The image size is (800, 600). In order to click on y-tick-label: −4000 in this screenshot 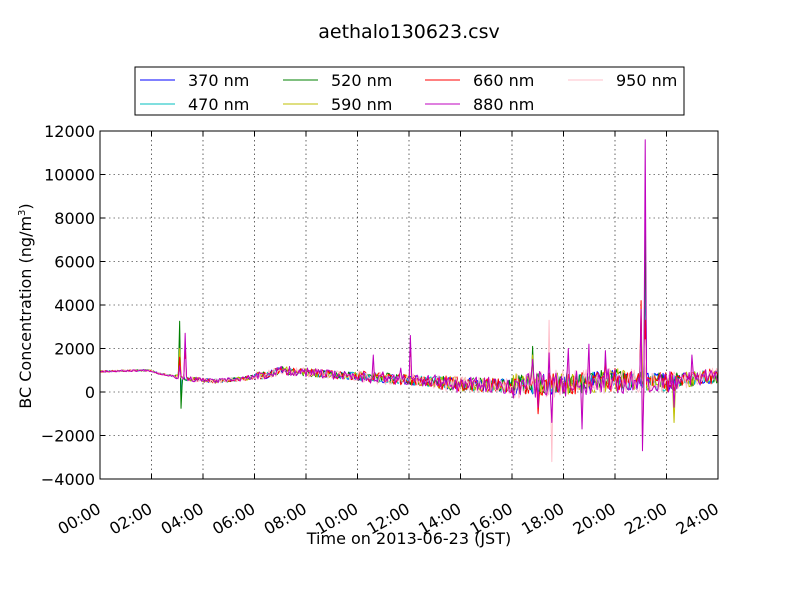, I will do `click(68, 479)`.